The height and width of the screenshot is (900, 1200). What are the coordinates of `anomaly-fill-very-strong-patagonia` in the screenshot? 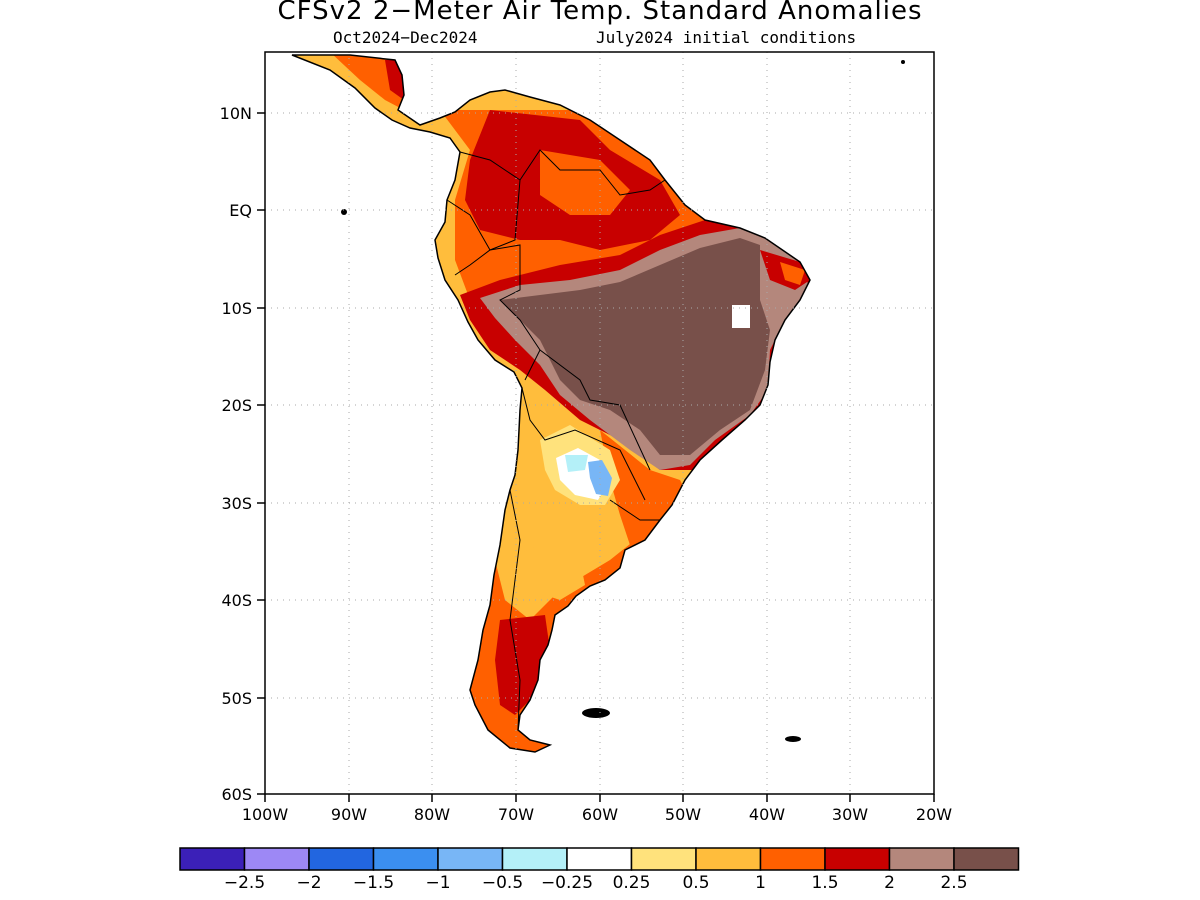 It's located at (522, 665).